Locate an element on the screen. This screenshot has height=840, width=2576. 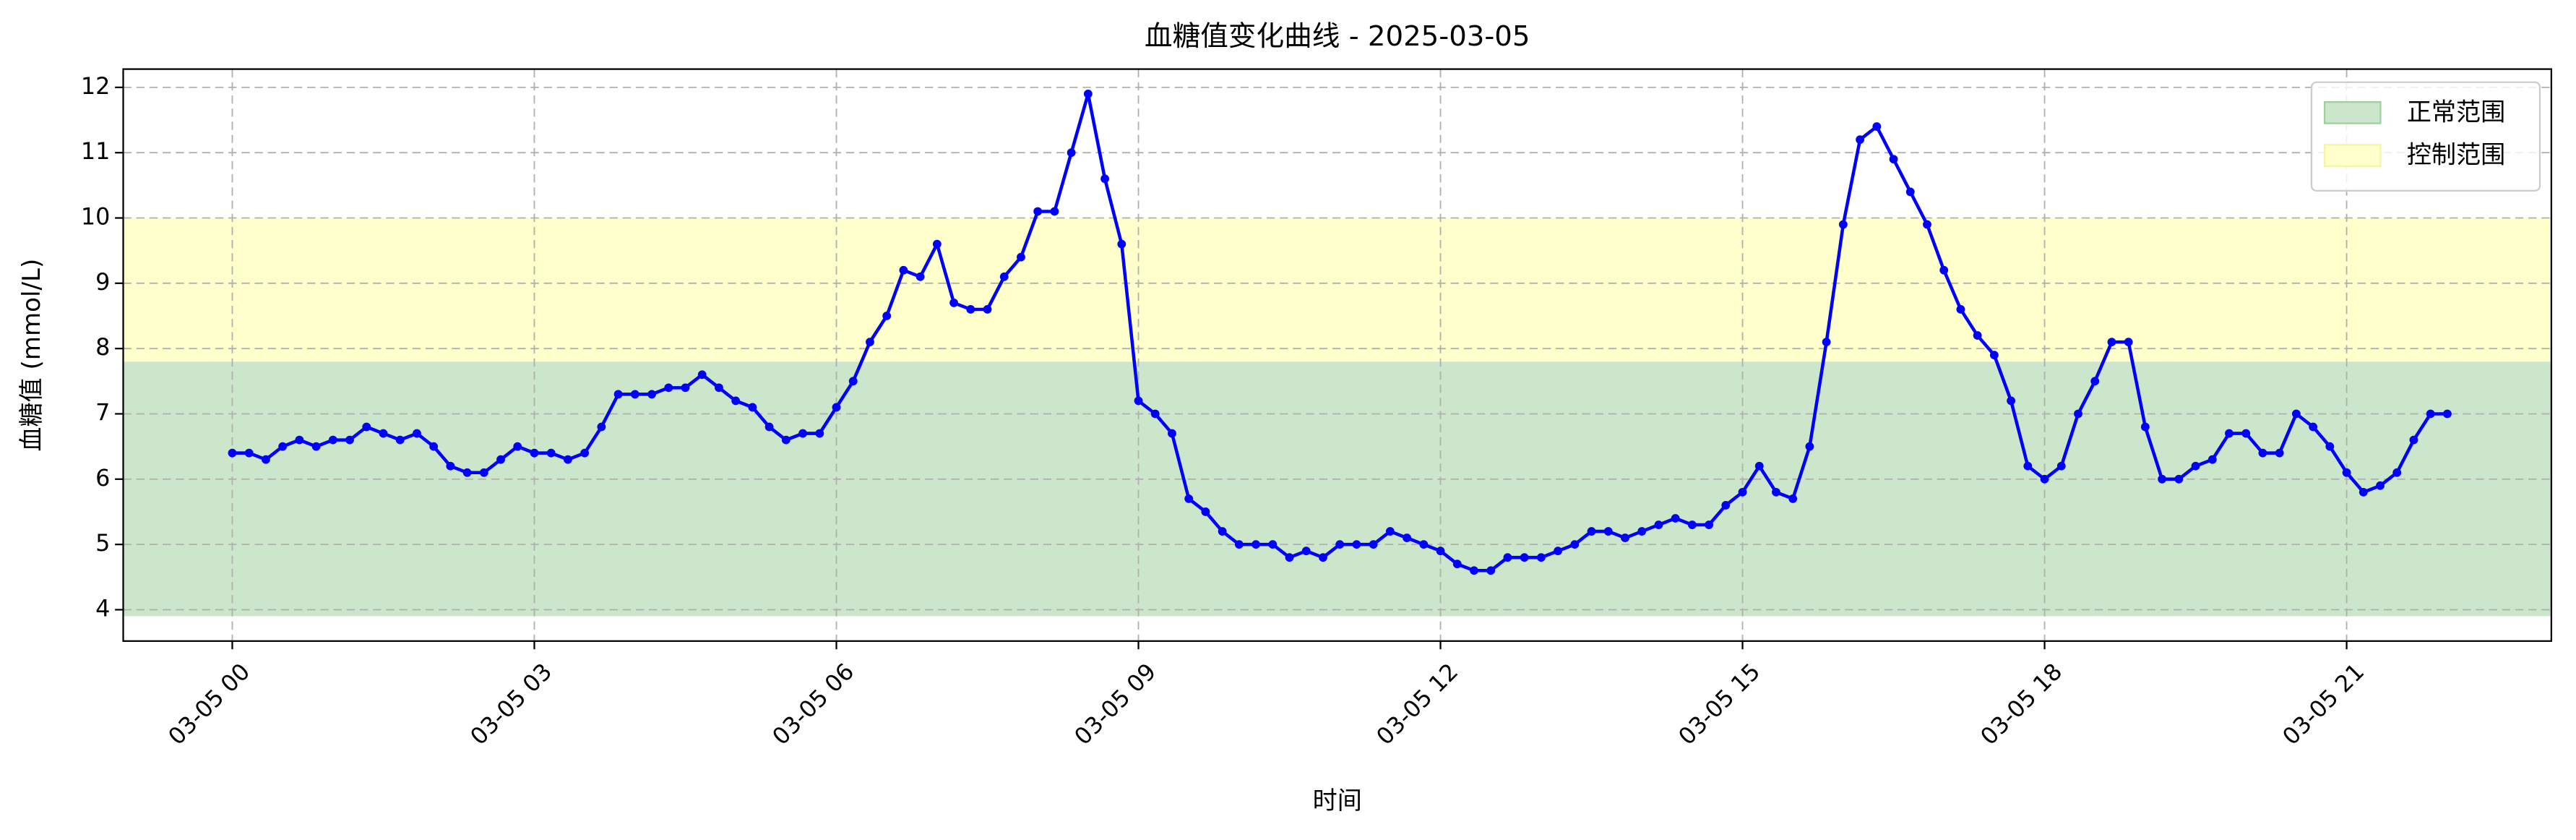
y-tick-label: 8 is located at coordinates (102, 347).